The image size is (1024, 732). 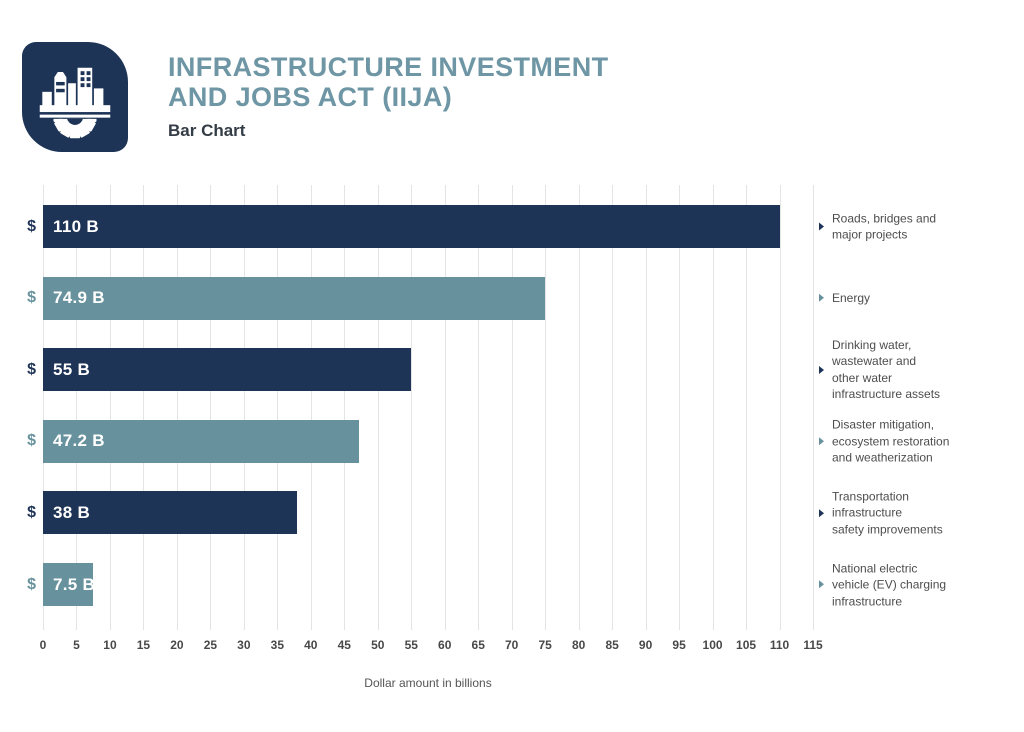 What do you see at coordinates (851, 297) in the screenshot?
I see `category-label-text: Energy` at bounding box center [851, 297].